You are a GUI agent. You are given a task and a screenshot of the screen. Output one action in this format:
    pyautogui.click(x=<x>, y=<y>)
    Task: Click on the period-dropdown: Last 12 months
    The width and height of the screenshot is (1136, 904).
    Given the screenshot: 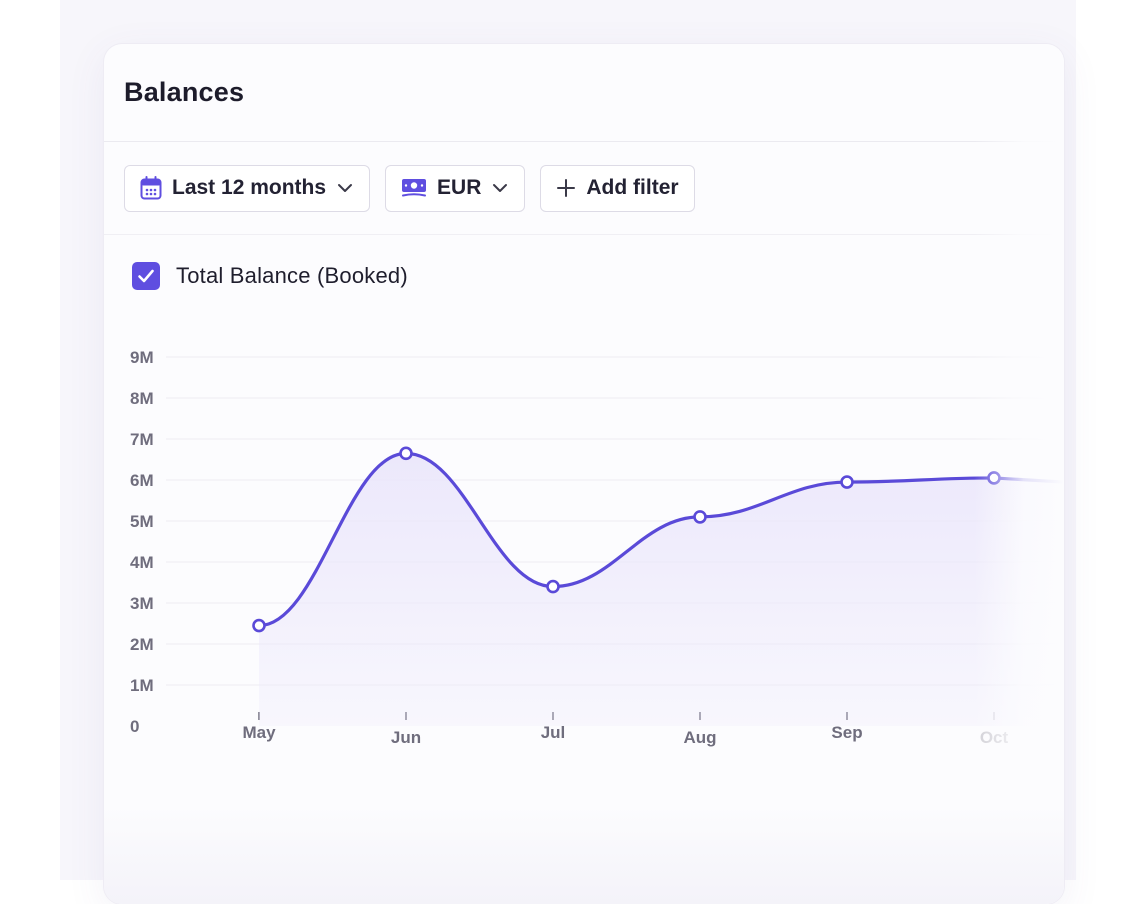 What is the action you would take?
    pyautogui.click(x=247, y=188)
    